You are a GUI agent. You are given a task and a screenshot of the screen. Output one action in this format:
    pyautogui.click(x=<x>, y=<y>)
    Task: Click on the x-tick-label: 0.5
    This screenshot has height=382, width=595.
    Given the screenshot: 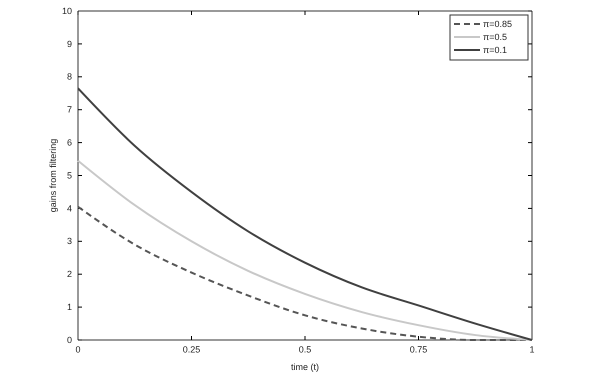 What is the action you would take?
    pyautogui.click(x=305, y=349)
    